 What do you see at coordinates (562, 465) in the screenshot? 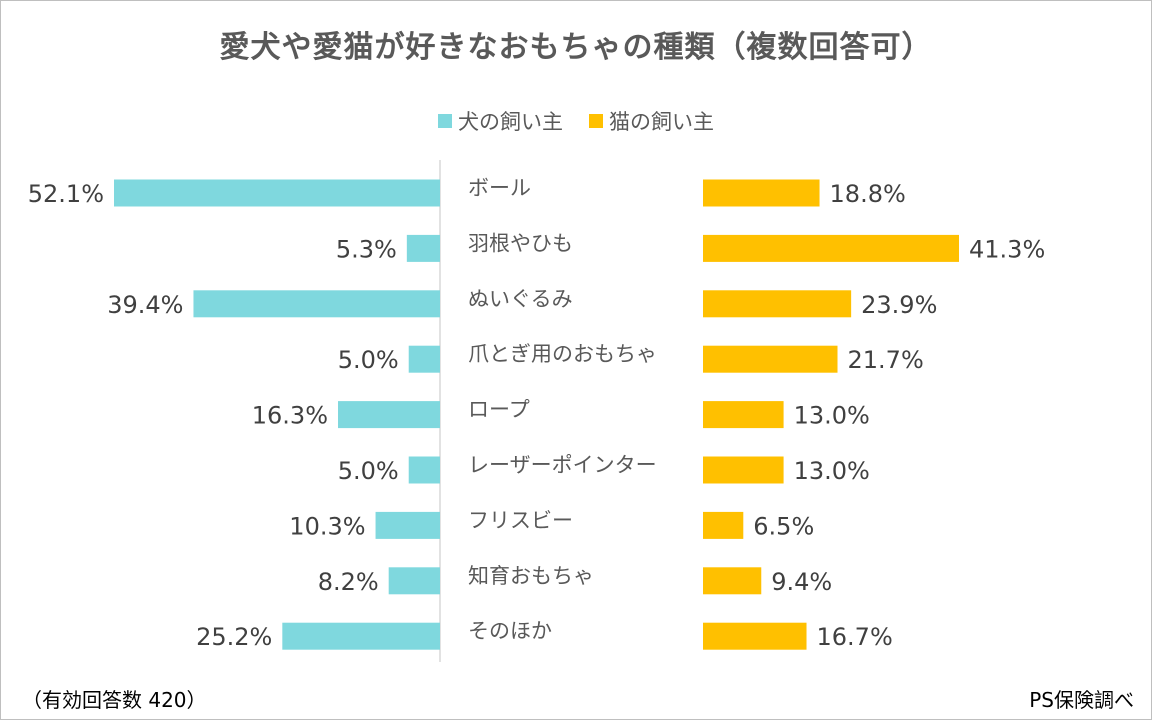
I see `category-label: レーザーポインター` at bounding box center [562, 465].